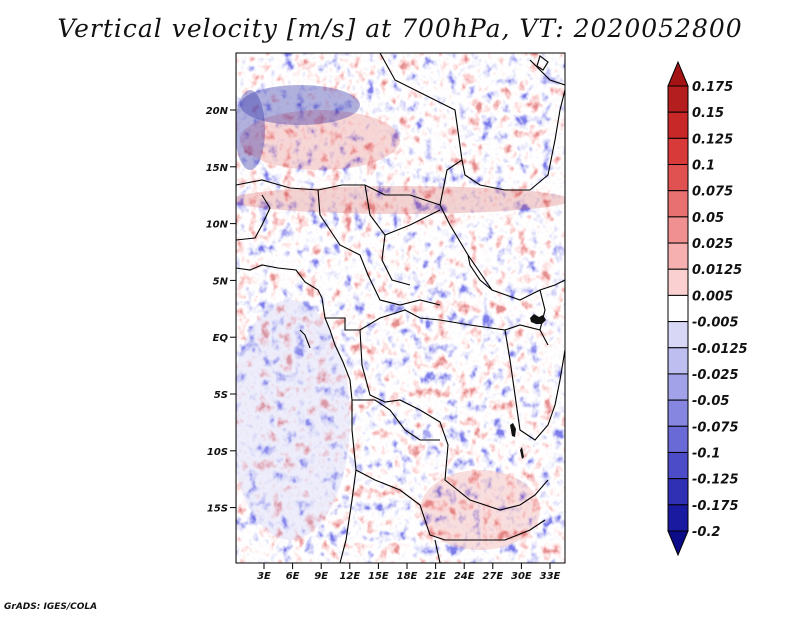 The image size is (800, 618). Describe the element at coordinates (435, 576) in the screenshot. I see `lon-label: 21E` at that location.